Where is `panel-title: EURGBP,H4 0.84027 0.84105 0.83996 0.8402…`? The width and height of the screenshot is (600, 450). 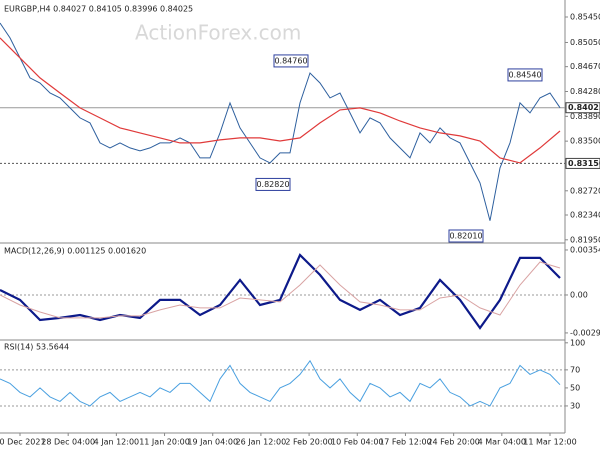 panel-title: EURGBP,H4 0.84027 0.84105 0.83996 0.8402… is located at coordinates (98, 9).